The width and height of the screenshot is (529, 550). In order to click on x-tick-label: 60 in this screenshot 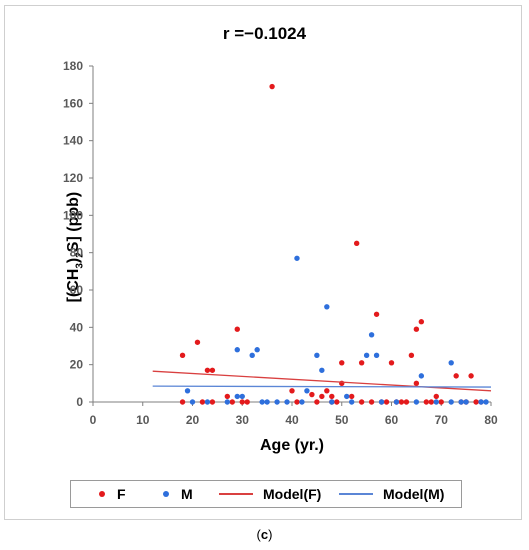, I will do `click(392, 420)`.